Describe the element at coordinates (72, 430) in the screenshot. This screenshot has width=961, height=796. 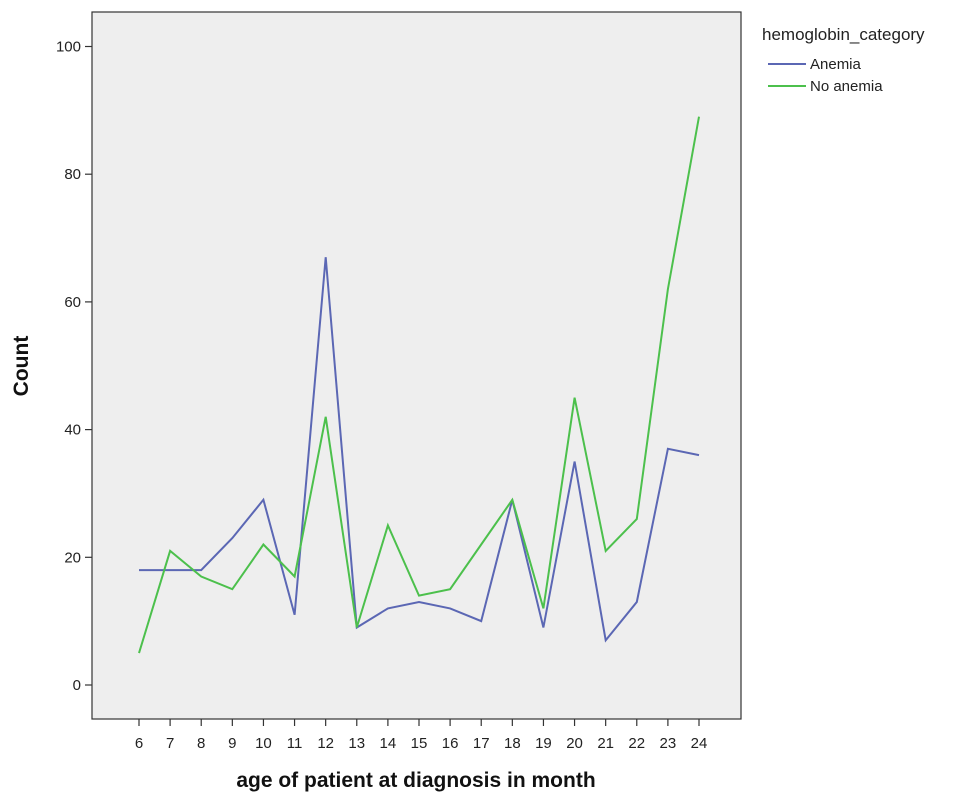
I see `y-tick-label: 40` at that location.